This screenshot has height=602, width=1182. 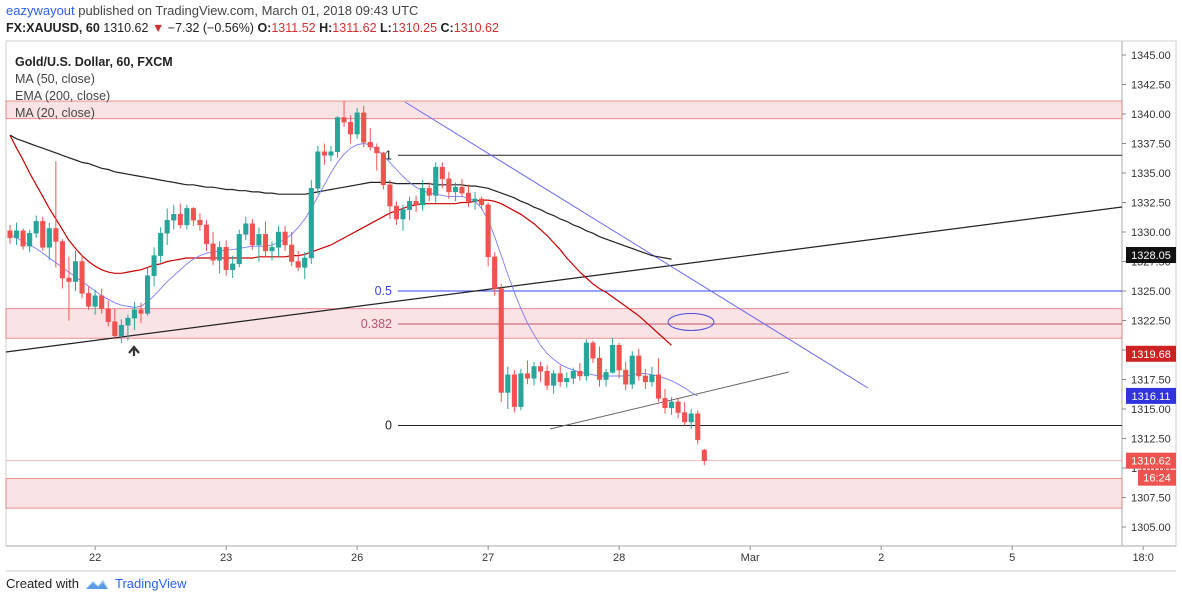 I want to click on legend-title: Gold/U.S. Dollar, 60, FXCM, so click(x=94, y=62).